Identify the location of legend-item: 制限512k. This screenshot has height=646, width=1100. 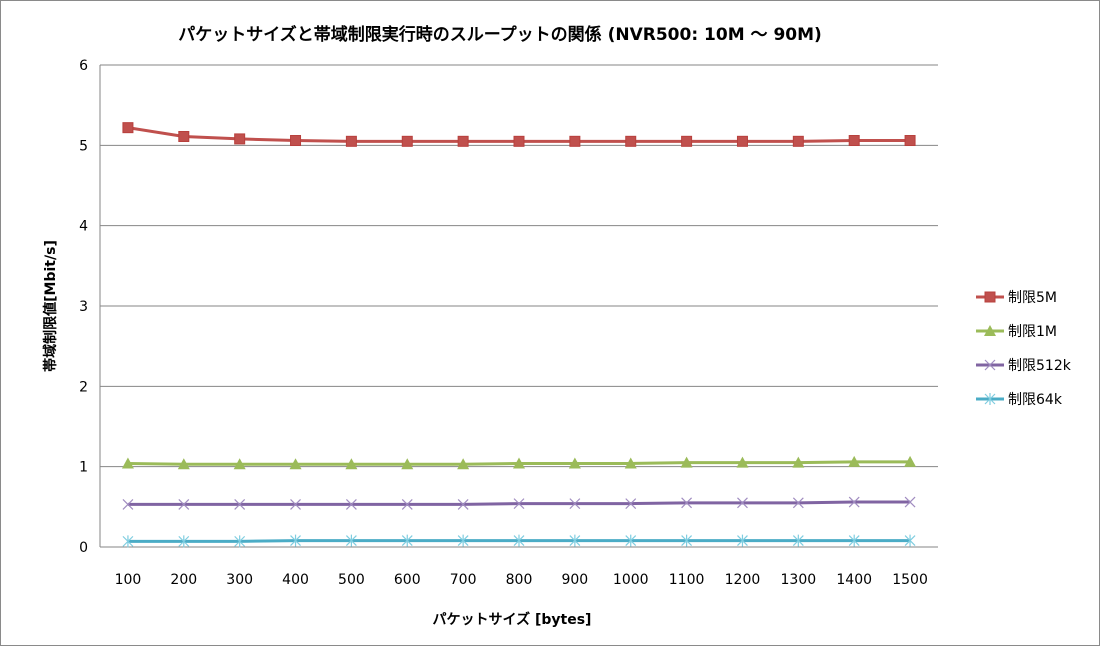
(1024, 366).